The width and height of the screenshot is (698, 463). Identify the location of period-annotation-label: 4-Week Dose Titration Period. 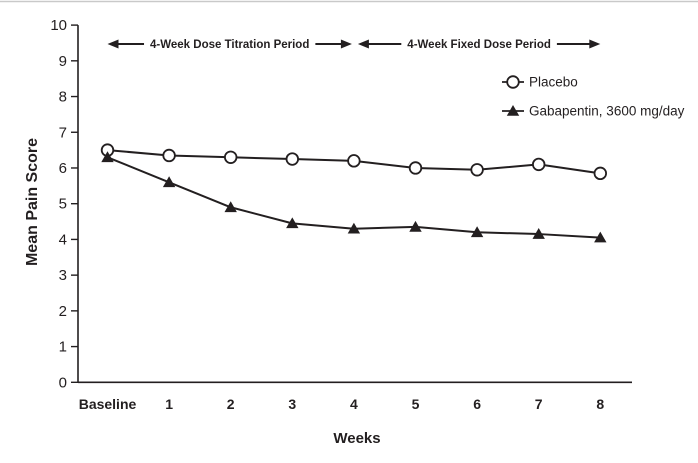
(229, 45).